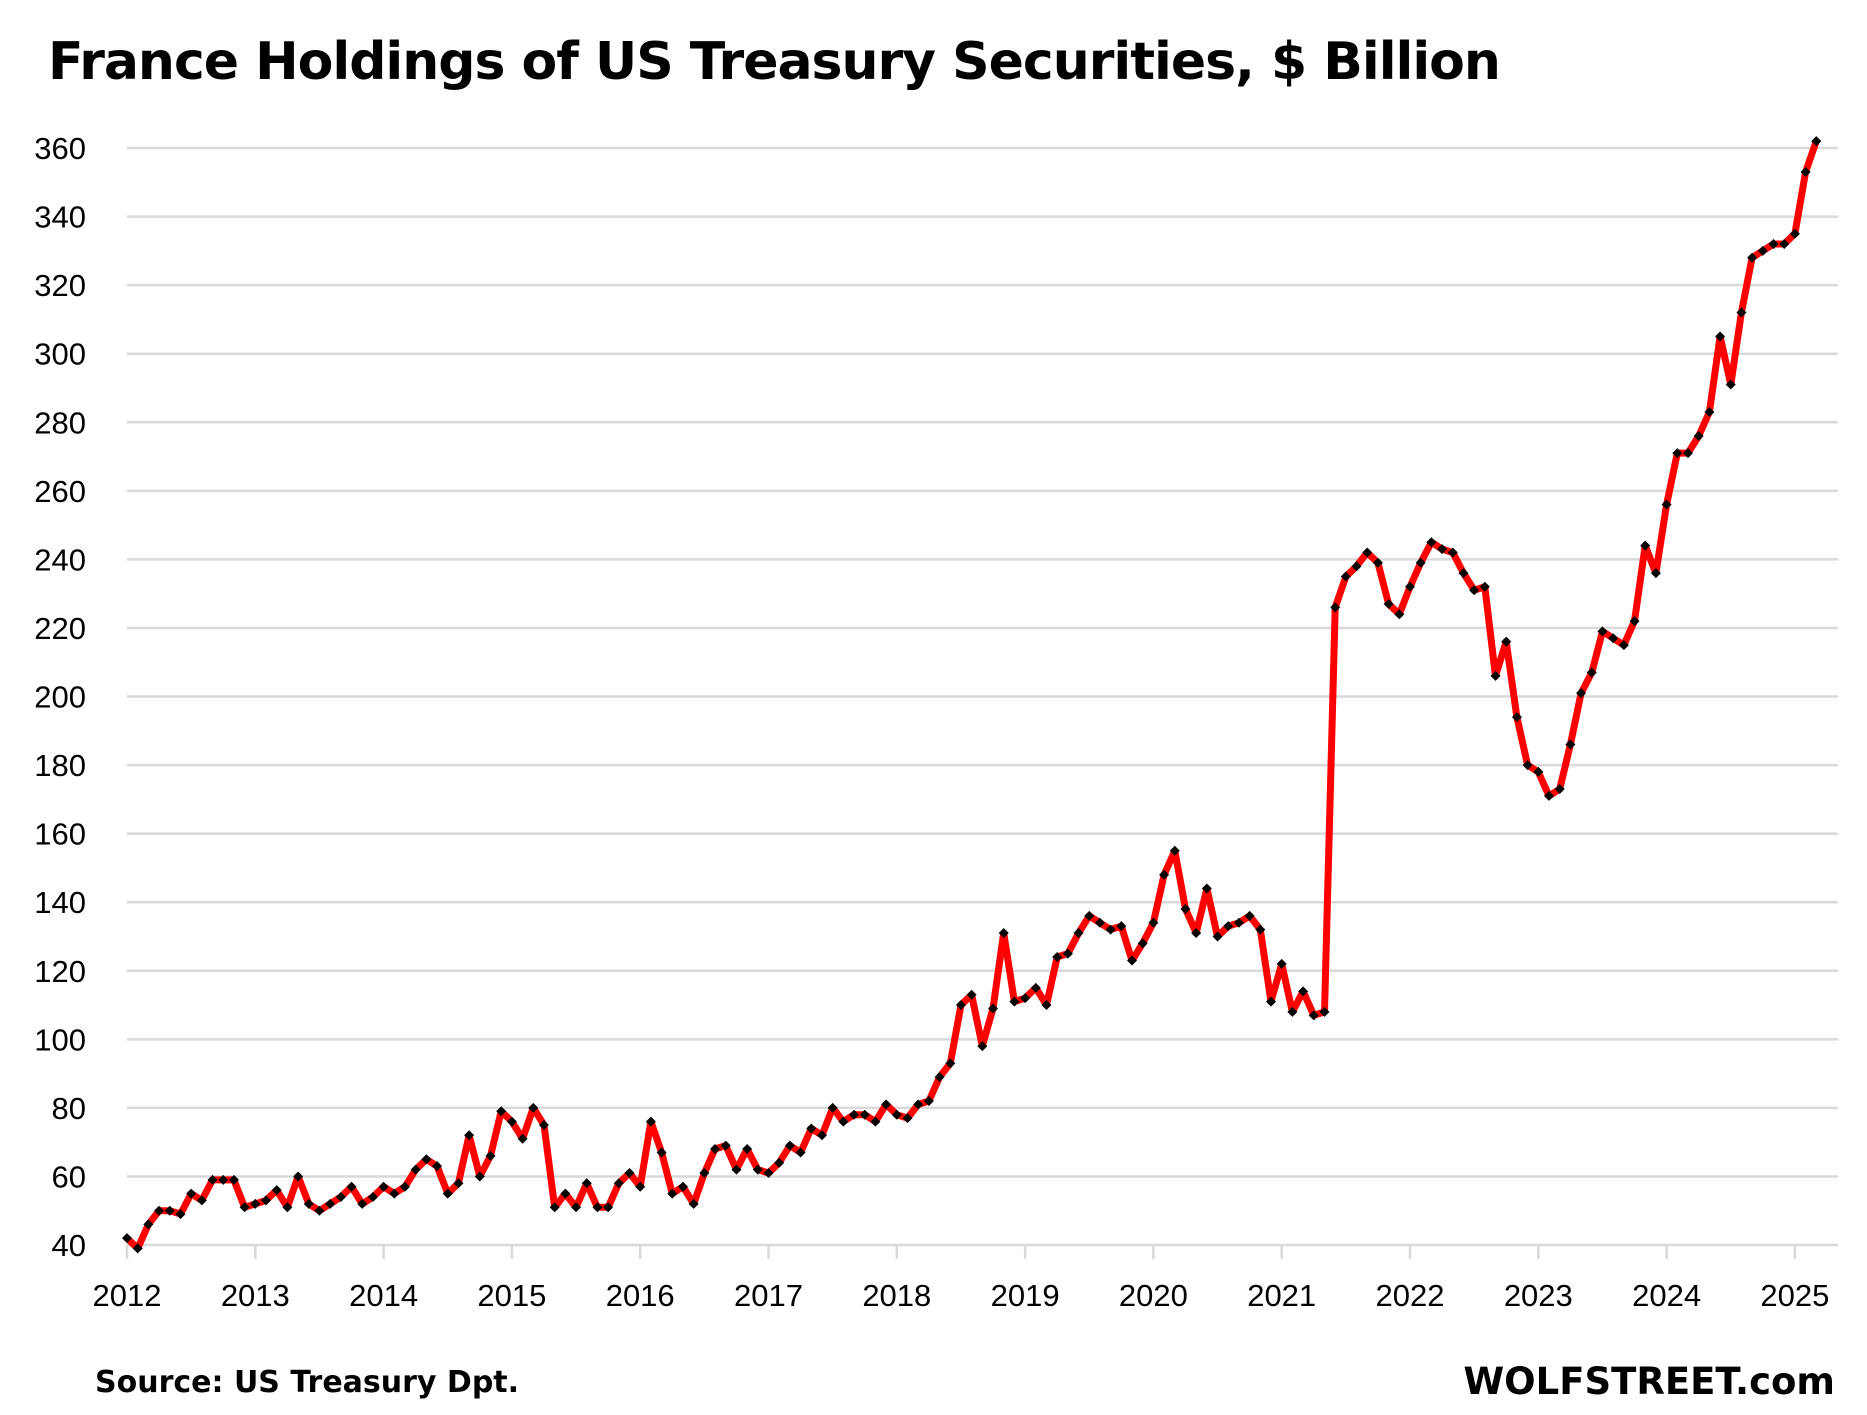  What do you see at coordinates (60, 834) in the screenshot?
I see `y-tick-label: 160` at bounding box center [60, 834].